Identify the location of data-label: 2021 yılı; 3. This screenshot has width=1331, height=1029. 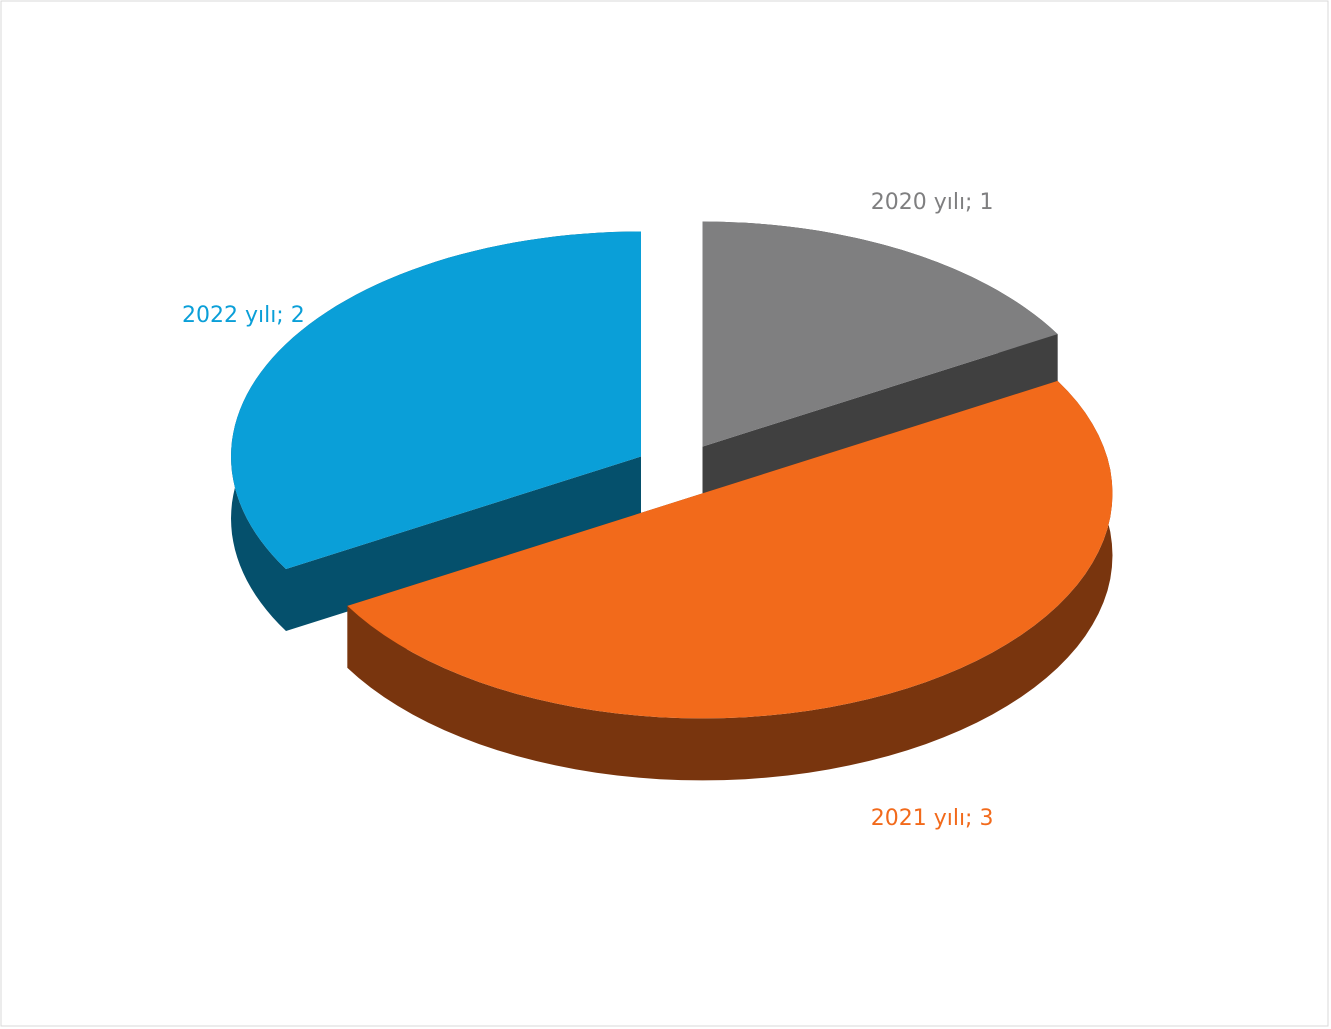
(932, 818).